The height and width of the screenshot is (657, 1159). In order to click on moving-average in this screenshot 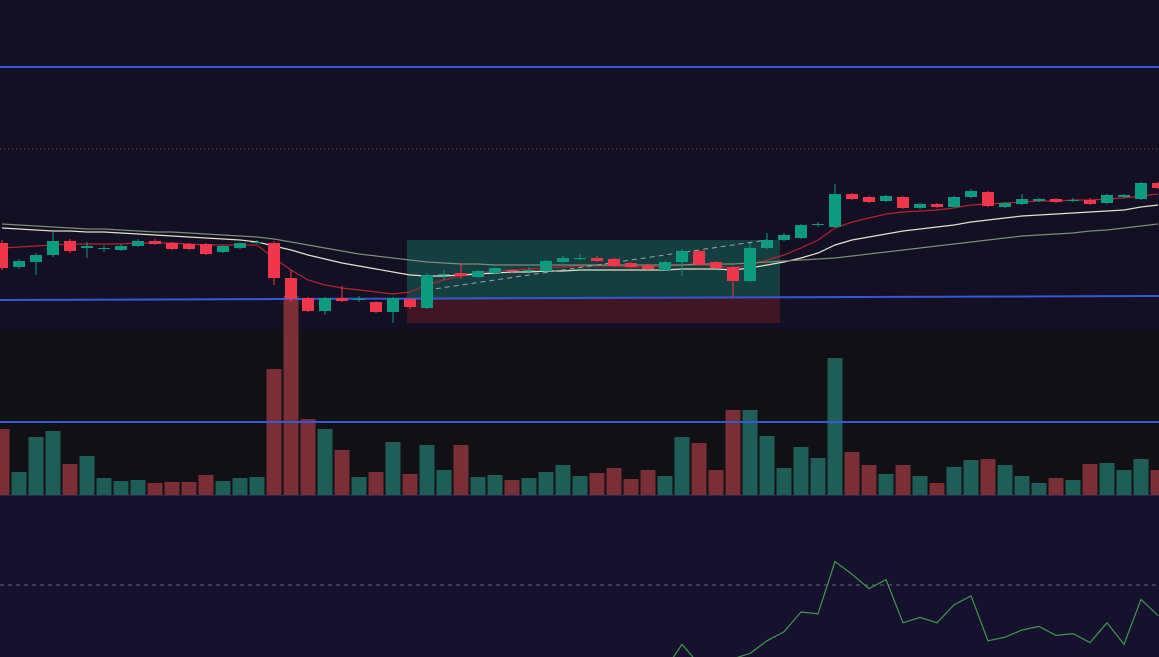, I will do `click(580, 244)`.